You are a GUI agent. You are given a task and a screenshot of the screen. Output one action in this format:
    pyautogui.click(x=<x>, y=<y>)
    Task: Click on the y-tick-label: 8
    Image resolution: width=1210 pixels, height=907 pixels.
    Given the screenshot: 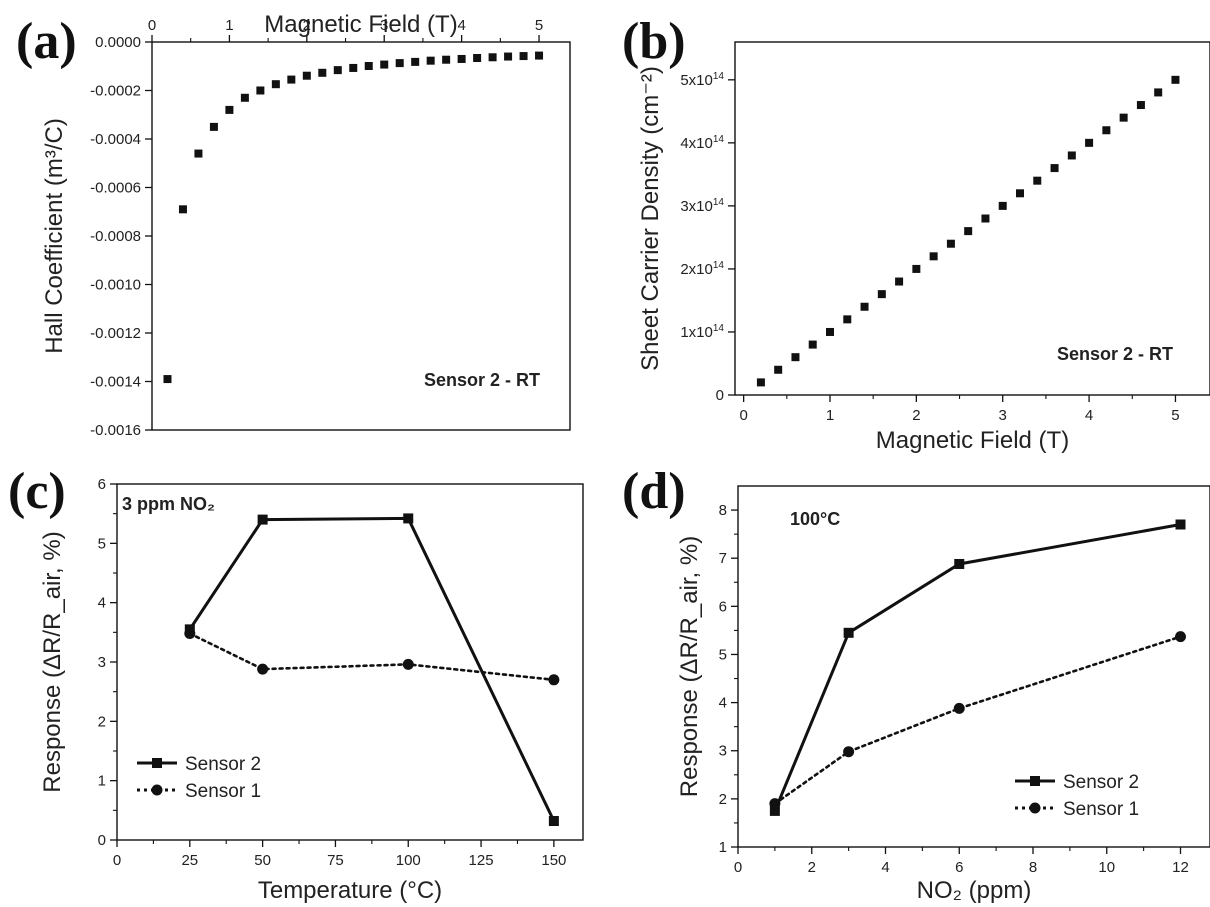 What is the action you would take?
    pyautogui.click(x=723, y=510)
    